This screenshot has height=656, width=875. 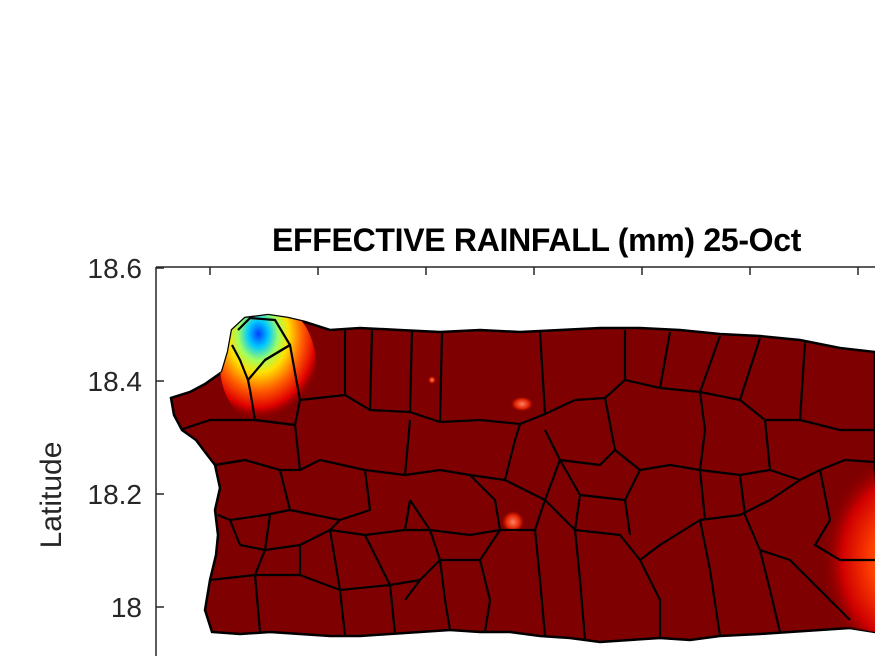 What do you see at coordinates (115, 268) in the screenshot?
I see `y-tick-label: 18.6` at bounding box center [115, 268].